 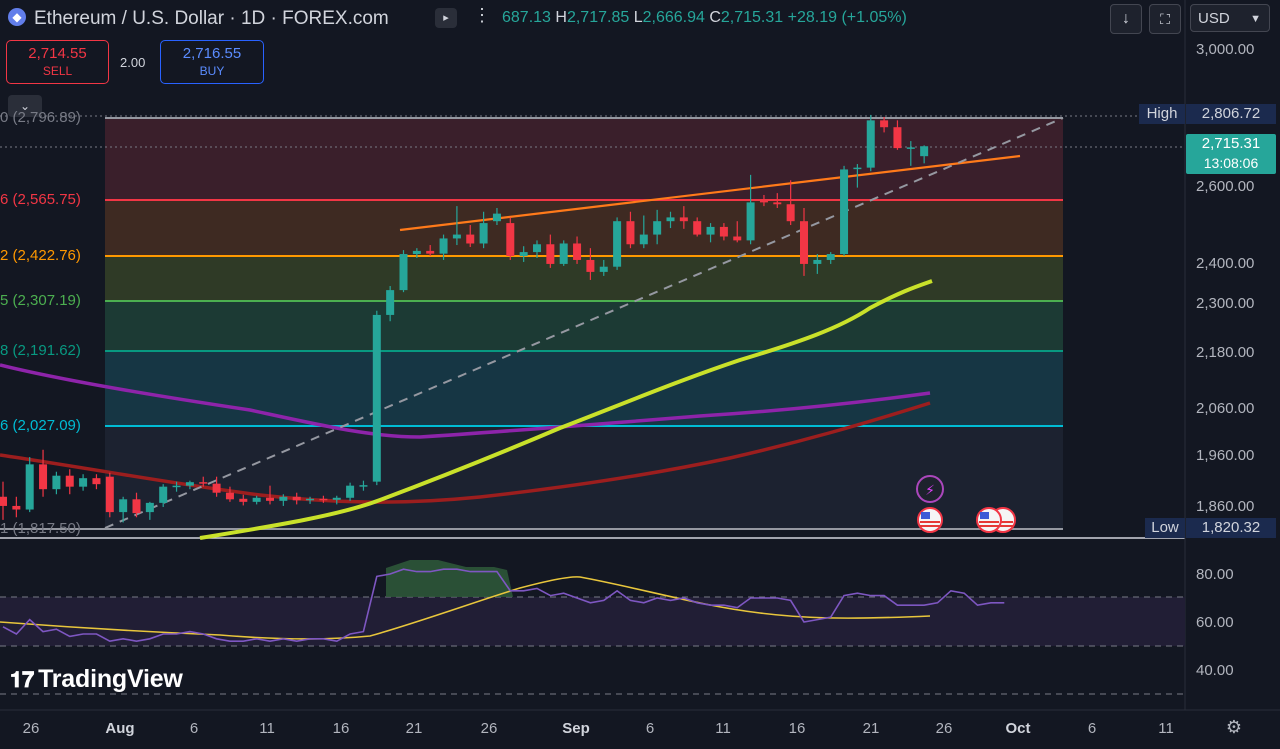 What do you see at coordinates (1225, 303) in the screenshot?
I see `price-tick: 2,300.00` at bounding box center [1225, 303].